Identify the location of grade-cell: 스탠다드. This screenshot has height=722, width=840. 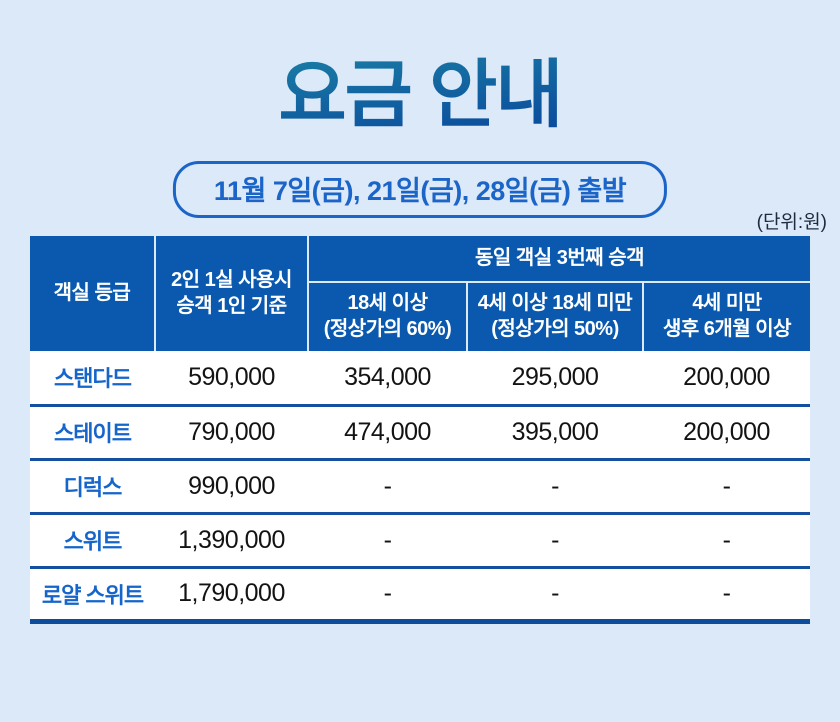
(92, 379).